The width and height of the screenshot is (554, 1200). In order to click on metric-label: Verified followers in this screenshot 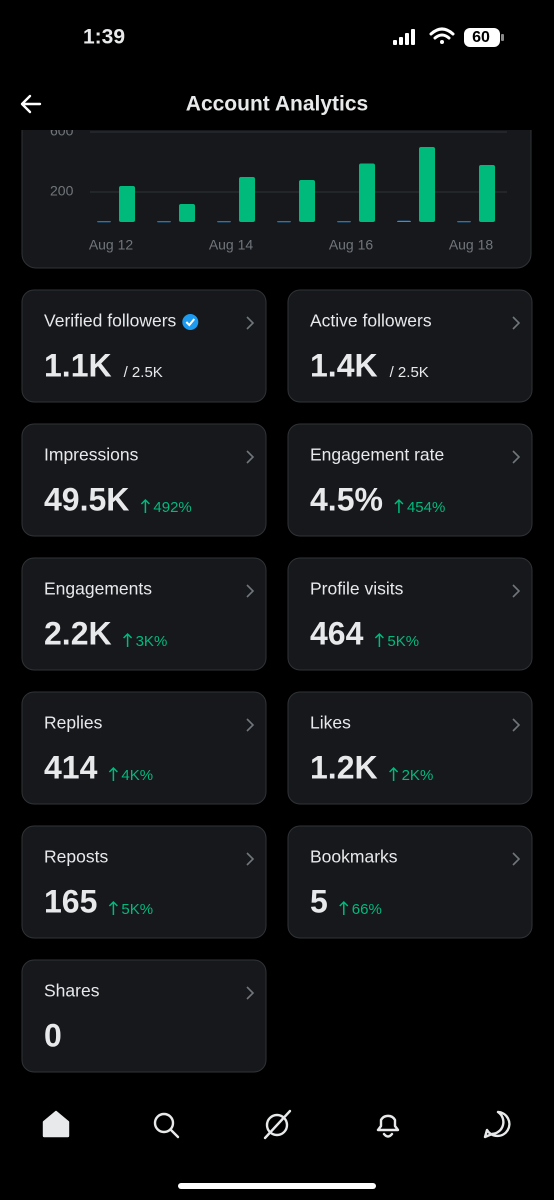, I will do `click(110, 321)`.